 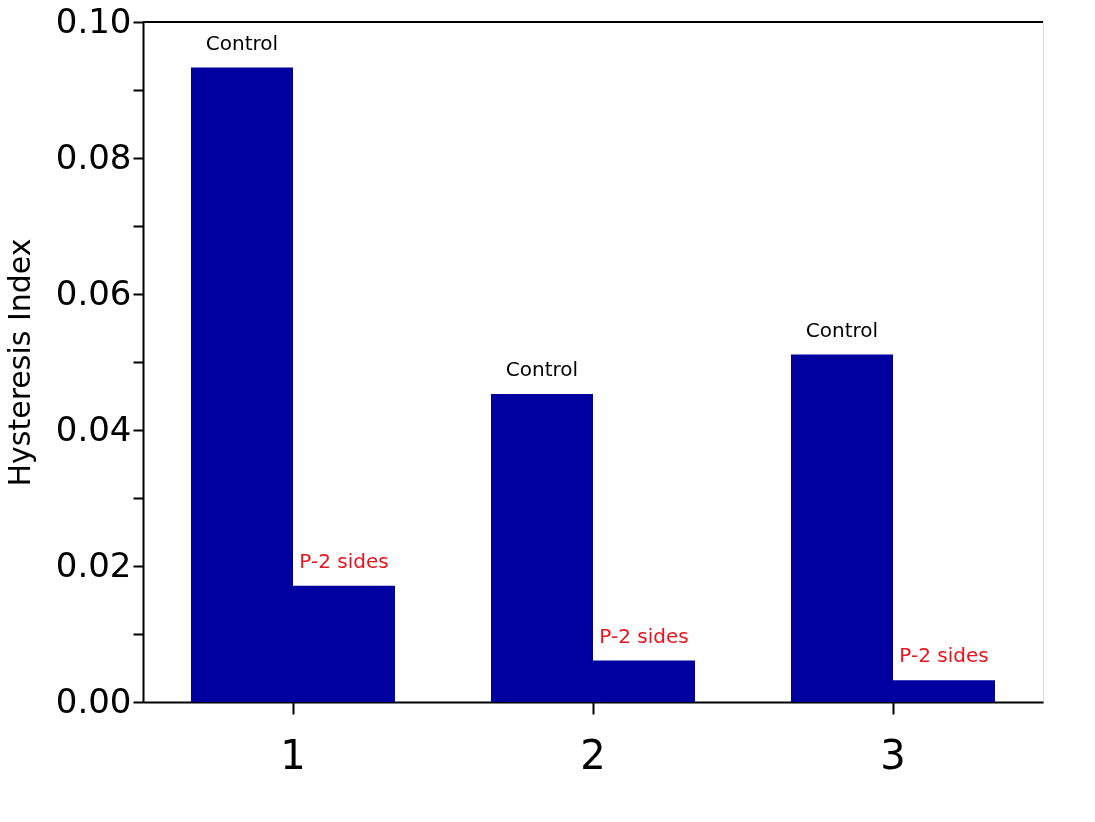 I want to click on y-axis-title: Hysteresis Index, so click(x=19, y=362).